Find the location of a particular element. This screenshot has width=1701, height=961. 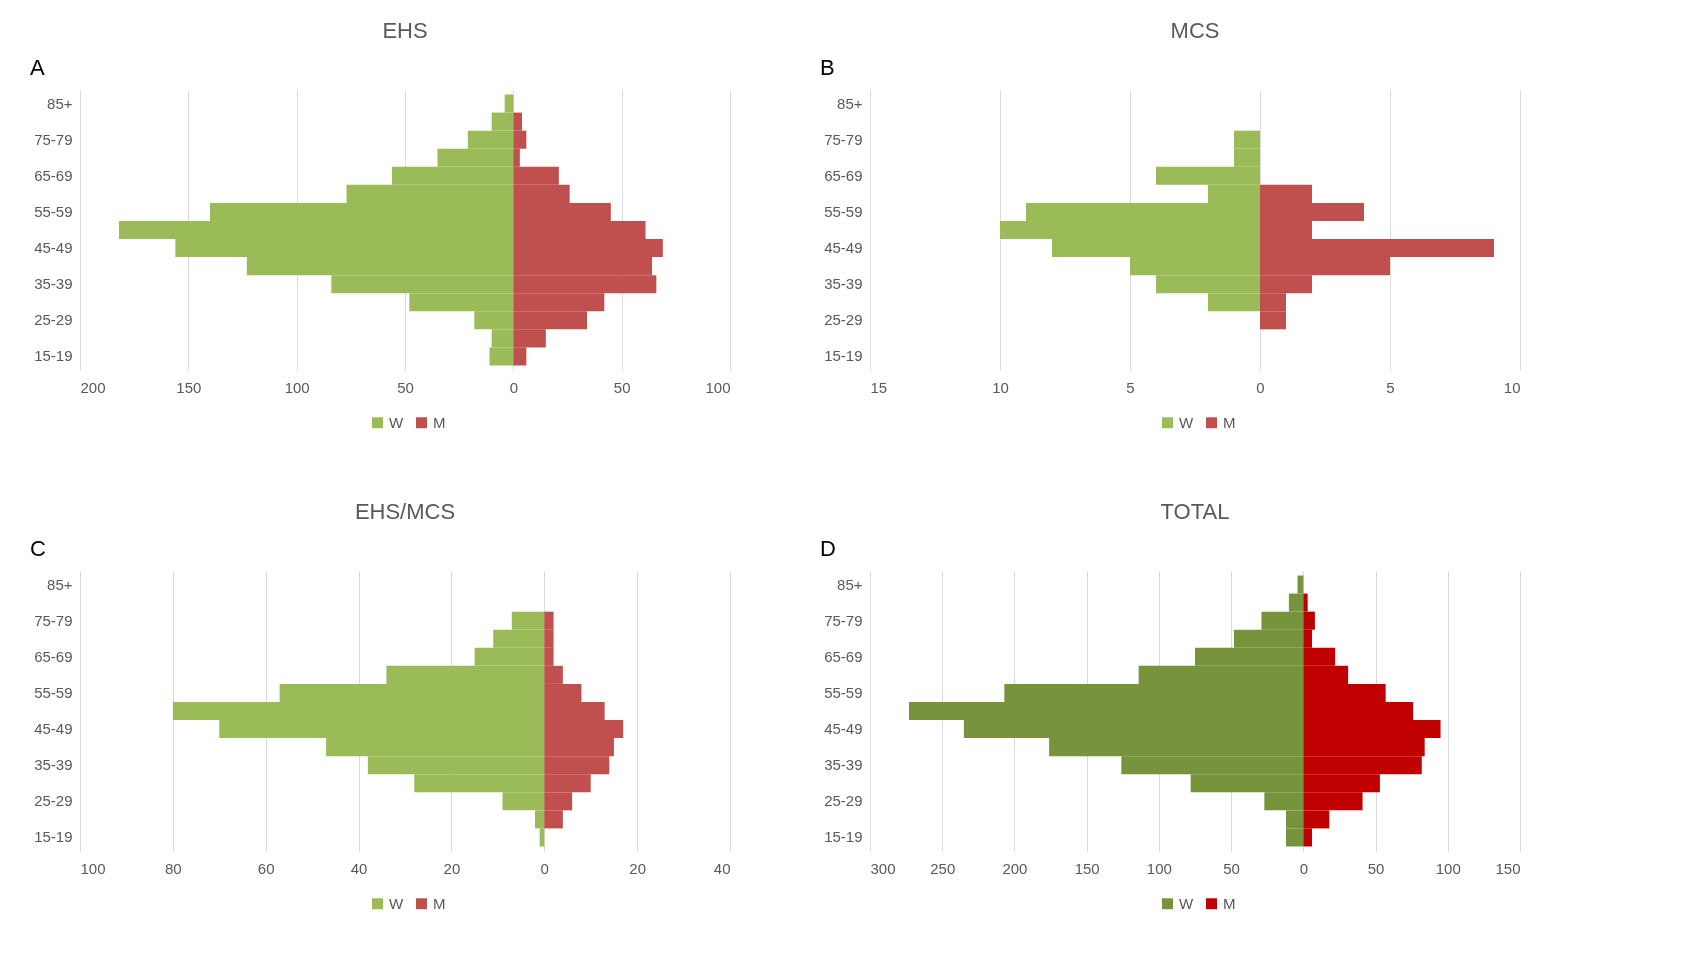

x-tick-label: 250 is located at coordinates (943, 868).